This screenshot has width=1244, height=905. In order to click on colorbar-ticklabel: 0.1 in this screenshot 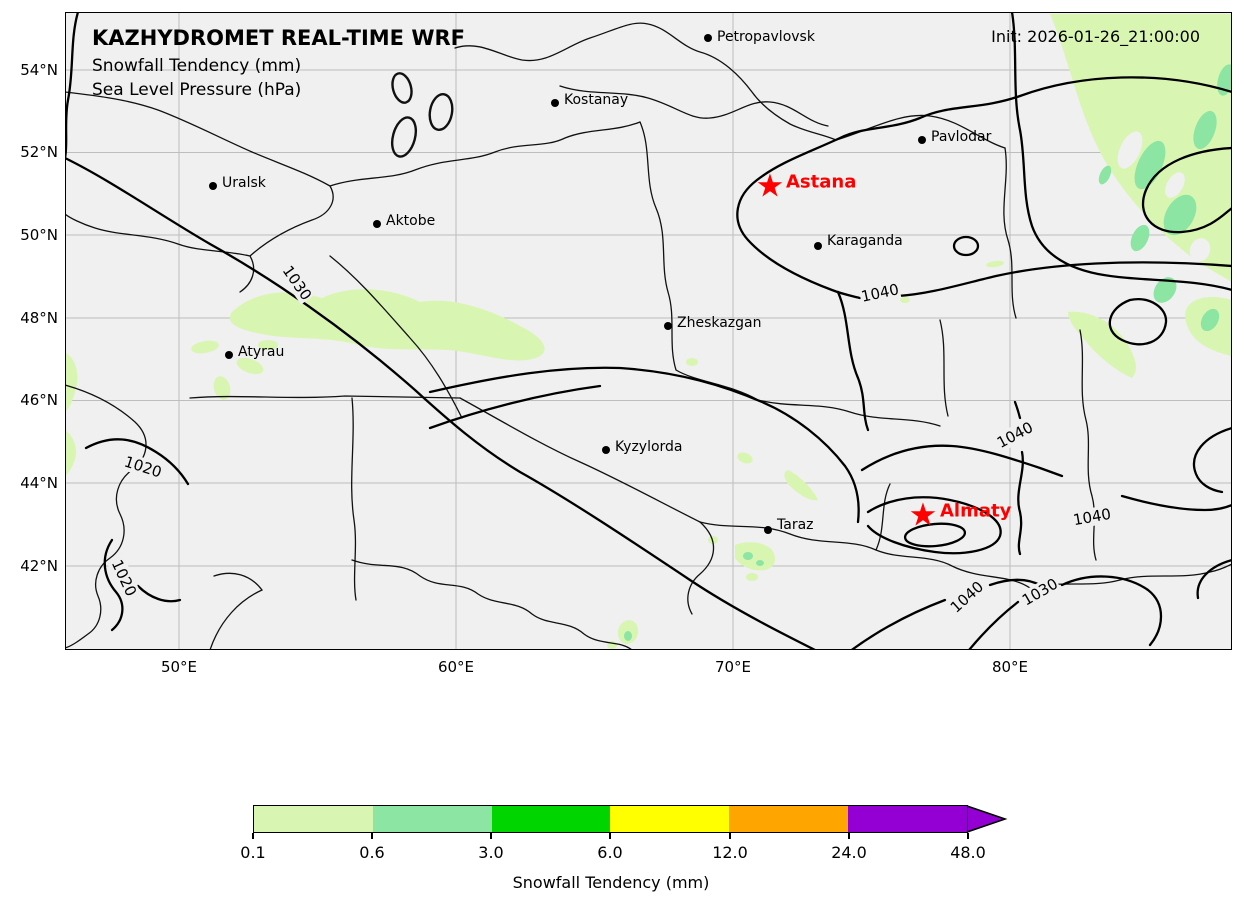, I will do `click(253, 852)`.